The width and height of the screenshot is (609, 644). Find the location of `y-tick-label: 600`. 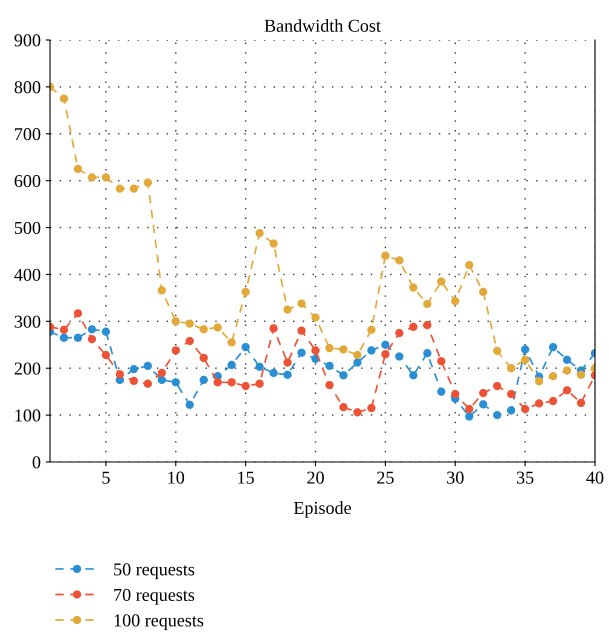

y-tick-label: 600 is located at coordinates (27, 181).